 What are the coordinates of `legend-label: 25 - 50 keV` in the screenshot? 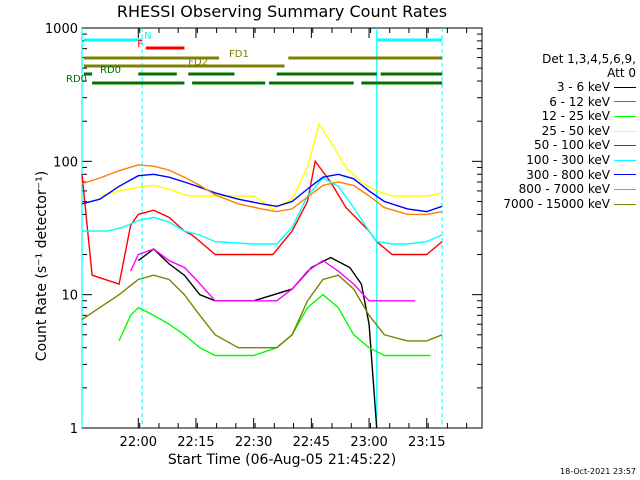 It's located at (575, 130).